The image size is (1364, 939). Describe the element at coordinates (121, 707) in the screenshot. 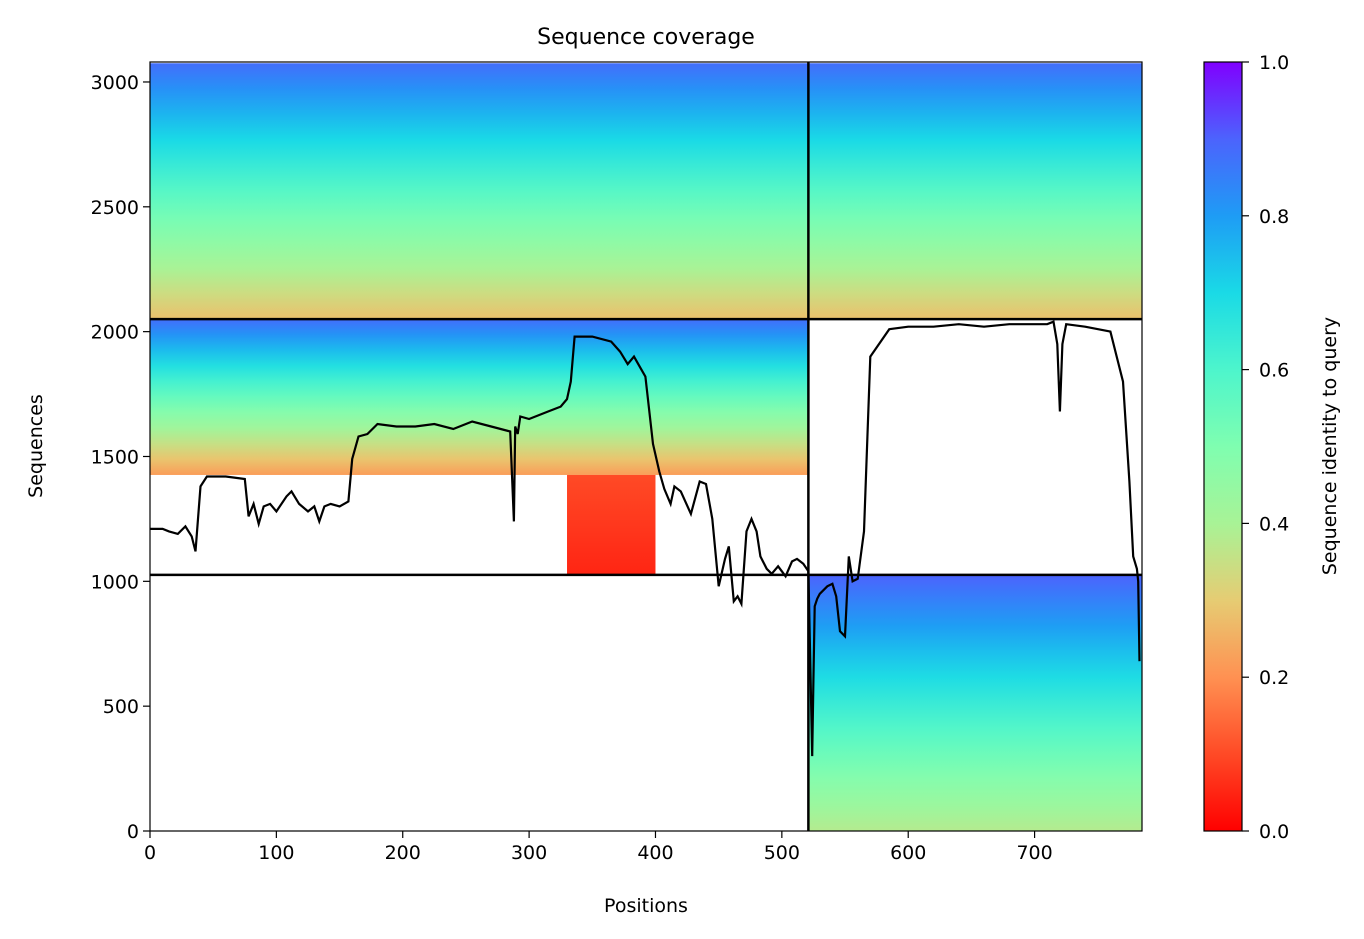

I see `y-tick-label: 500` at that location.